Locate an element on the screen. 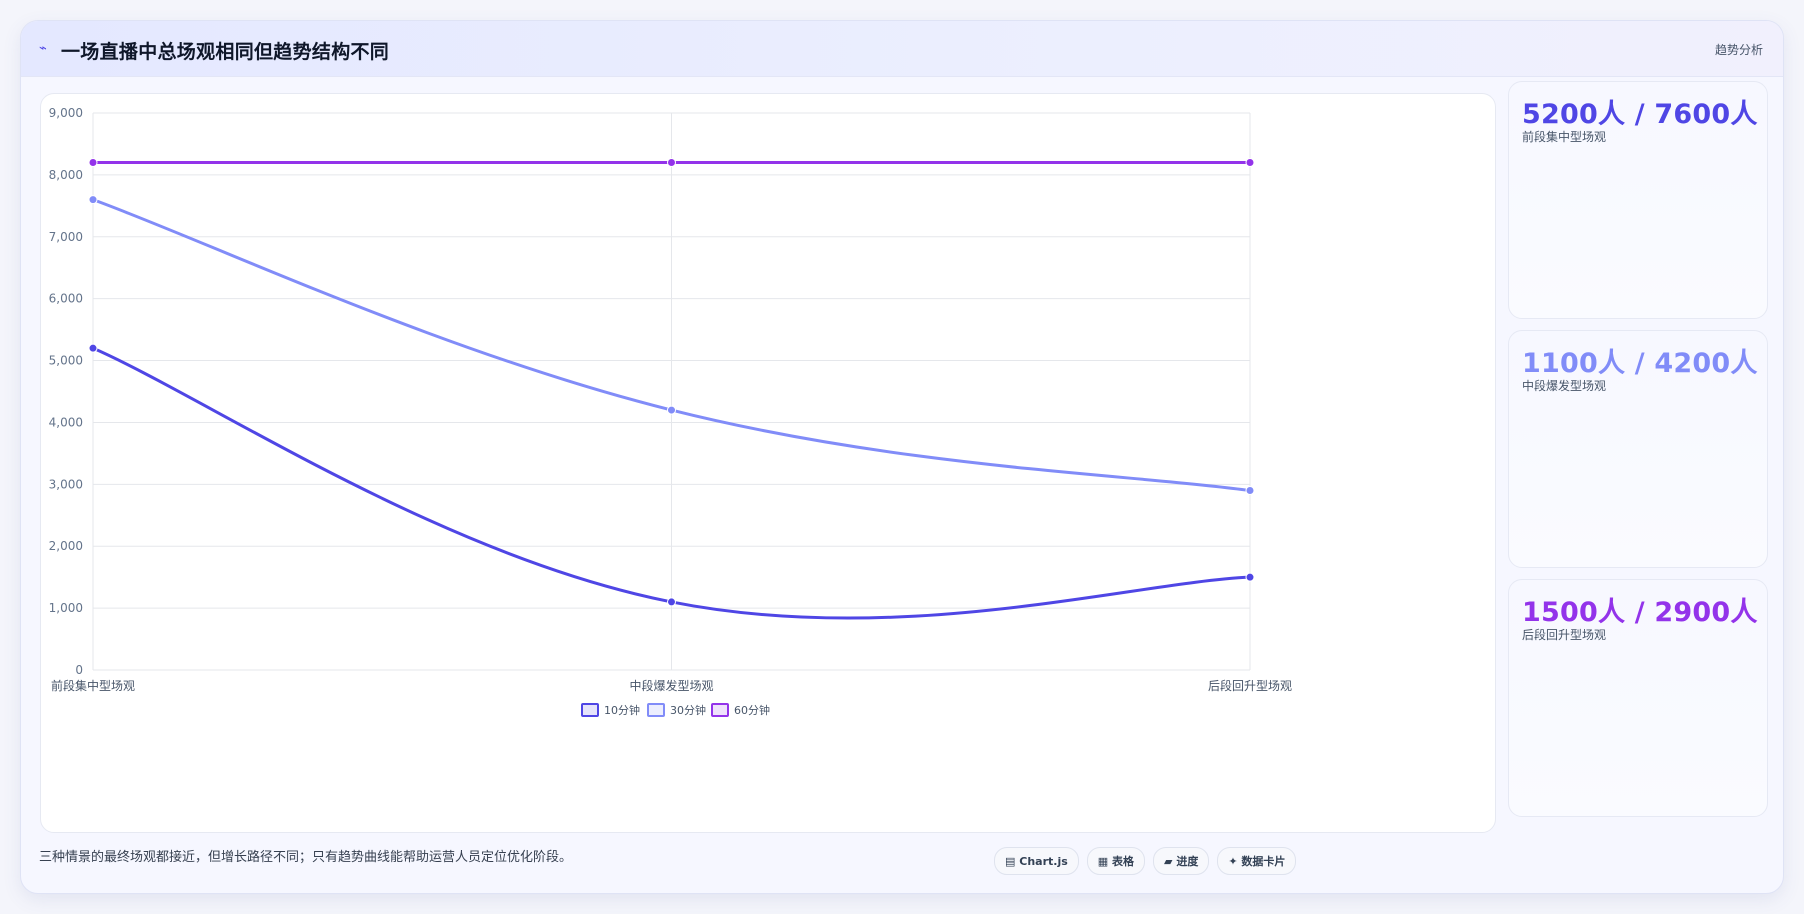 The image size is (1804, 914). chart-icon: ▤ is located at coordinates (1010, 861).